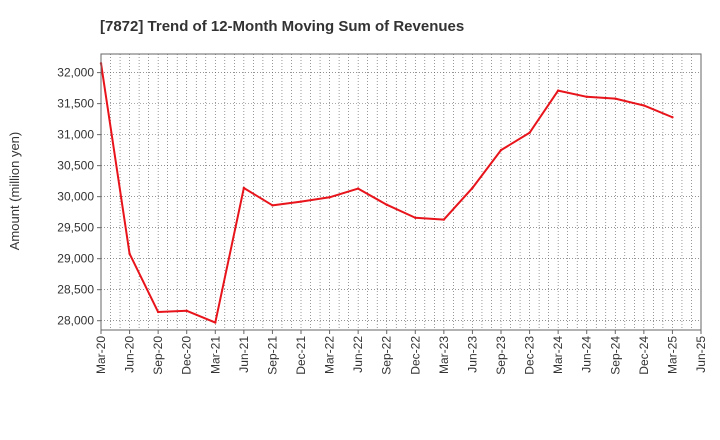  Describe the element at coordinates (644, 355) in the screenshot. I see `x-tick-label: Dec-24` at that location.